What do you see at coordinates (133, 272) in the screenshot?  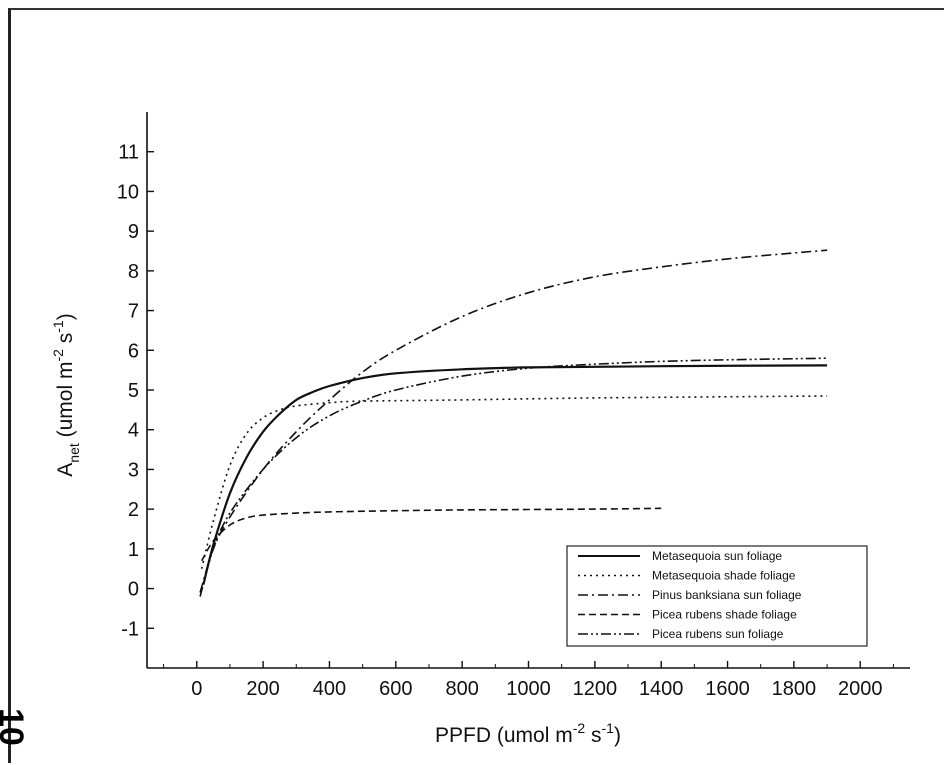 I see `y-tick-label: 8` at bounding box center [133, 272].